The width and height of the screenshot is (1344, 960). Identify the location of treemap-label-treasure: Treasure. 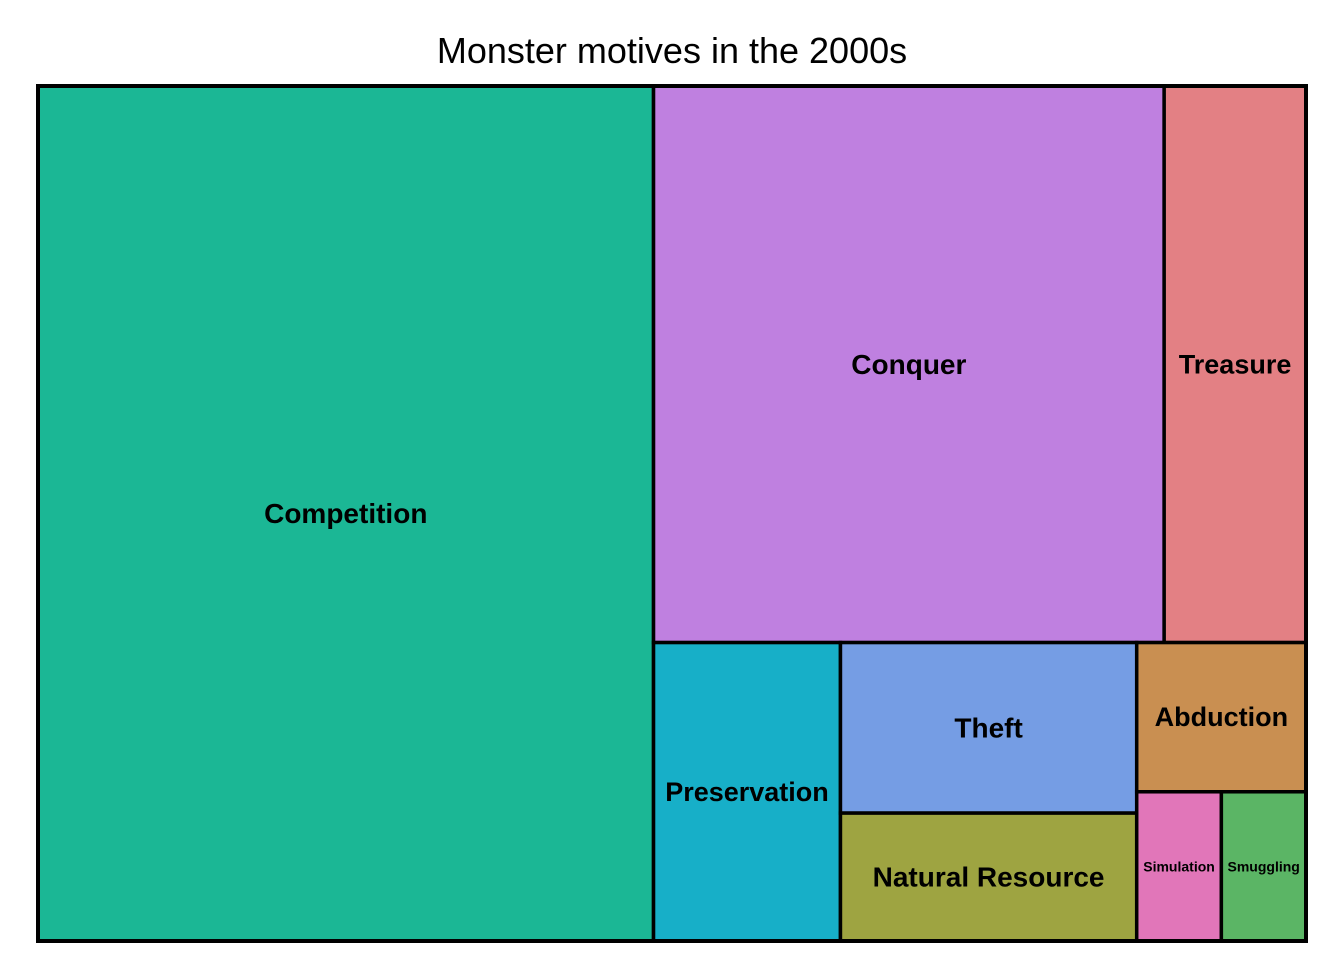
(1235, 364).